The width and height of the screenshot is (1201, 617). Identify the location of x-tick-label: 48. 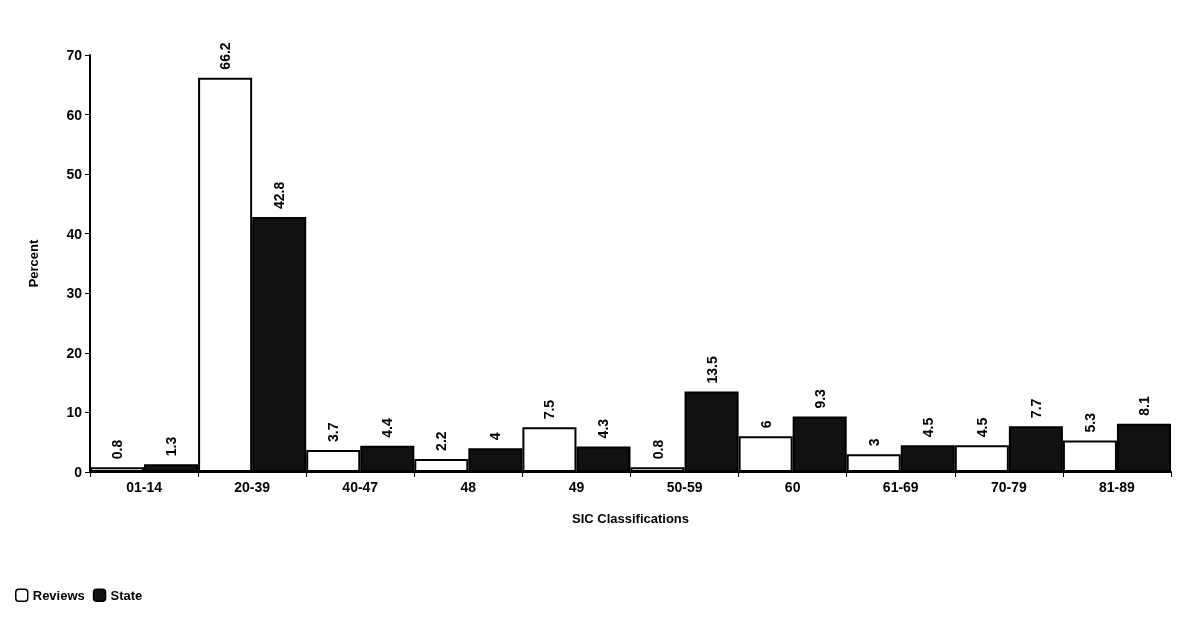
(468, 487).